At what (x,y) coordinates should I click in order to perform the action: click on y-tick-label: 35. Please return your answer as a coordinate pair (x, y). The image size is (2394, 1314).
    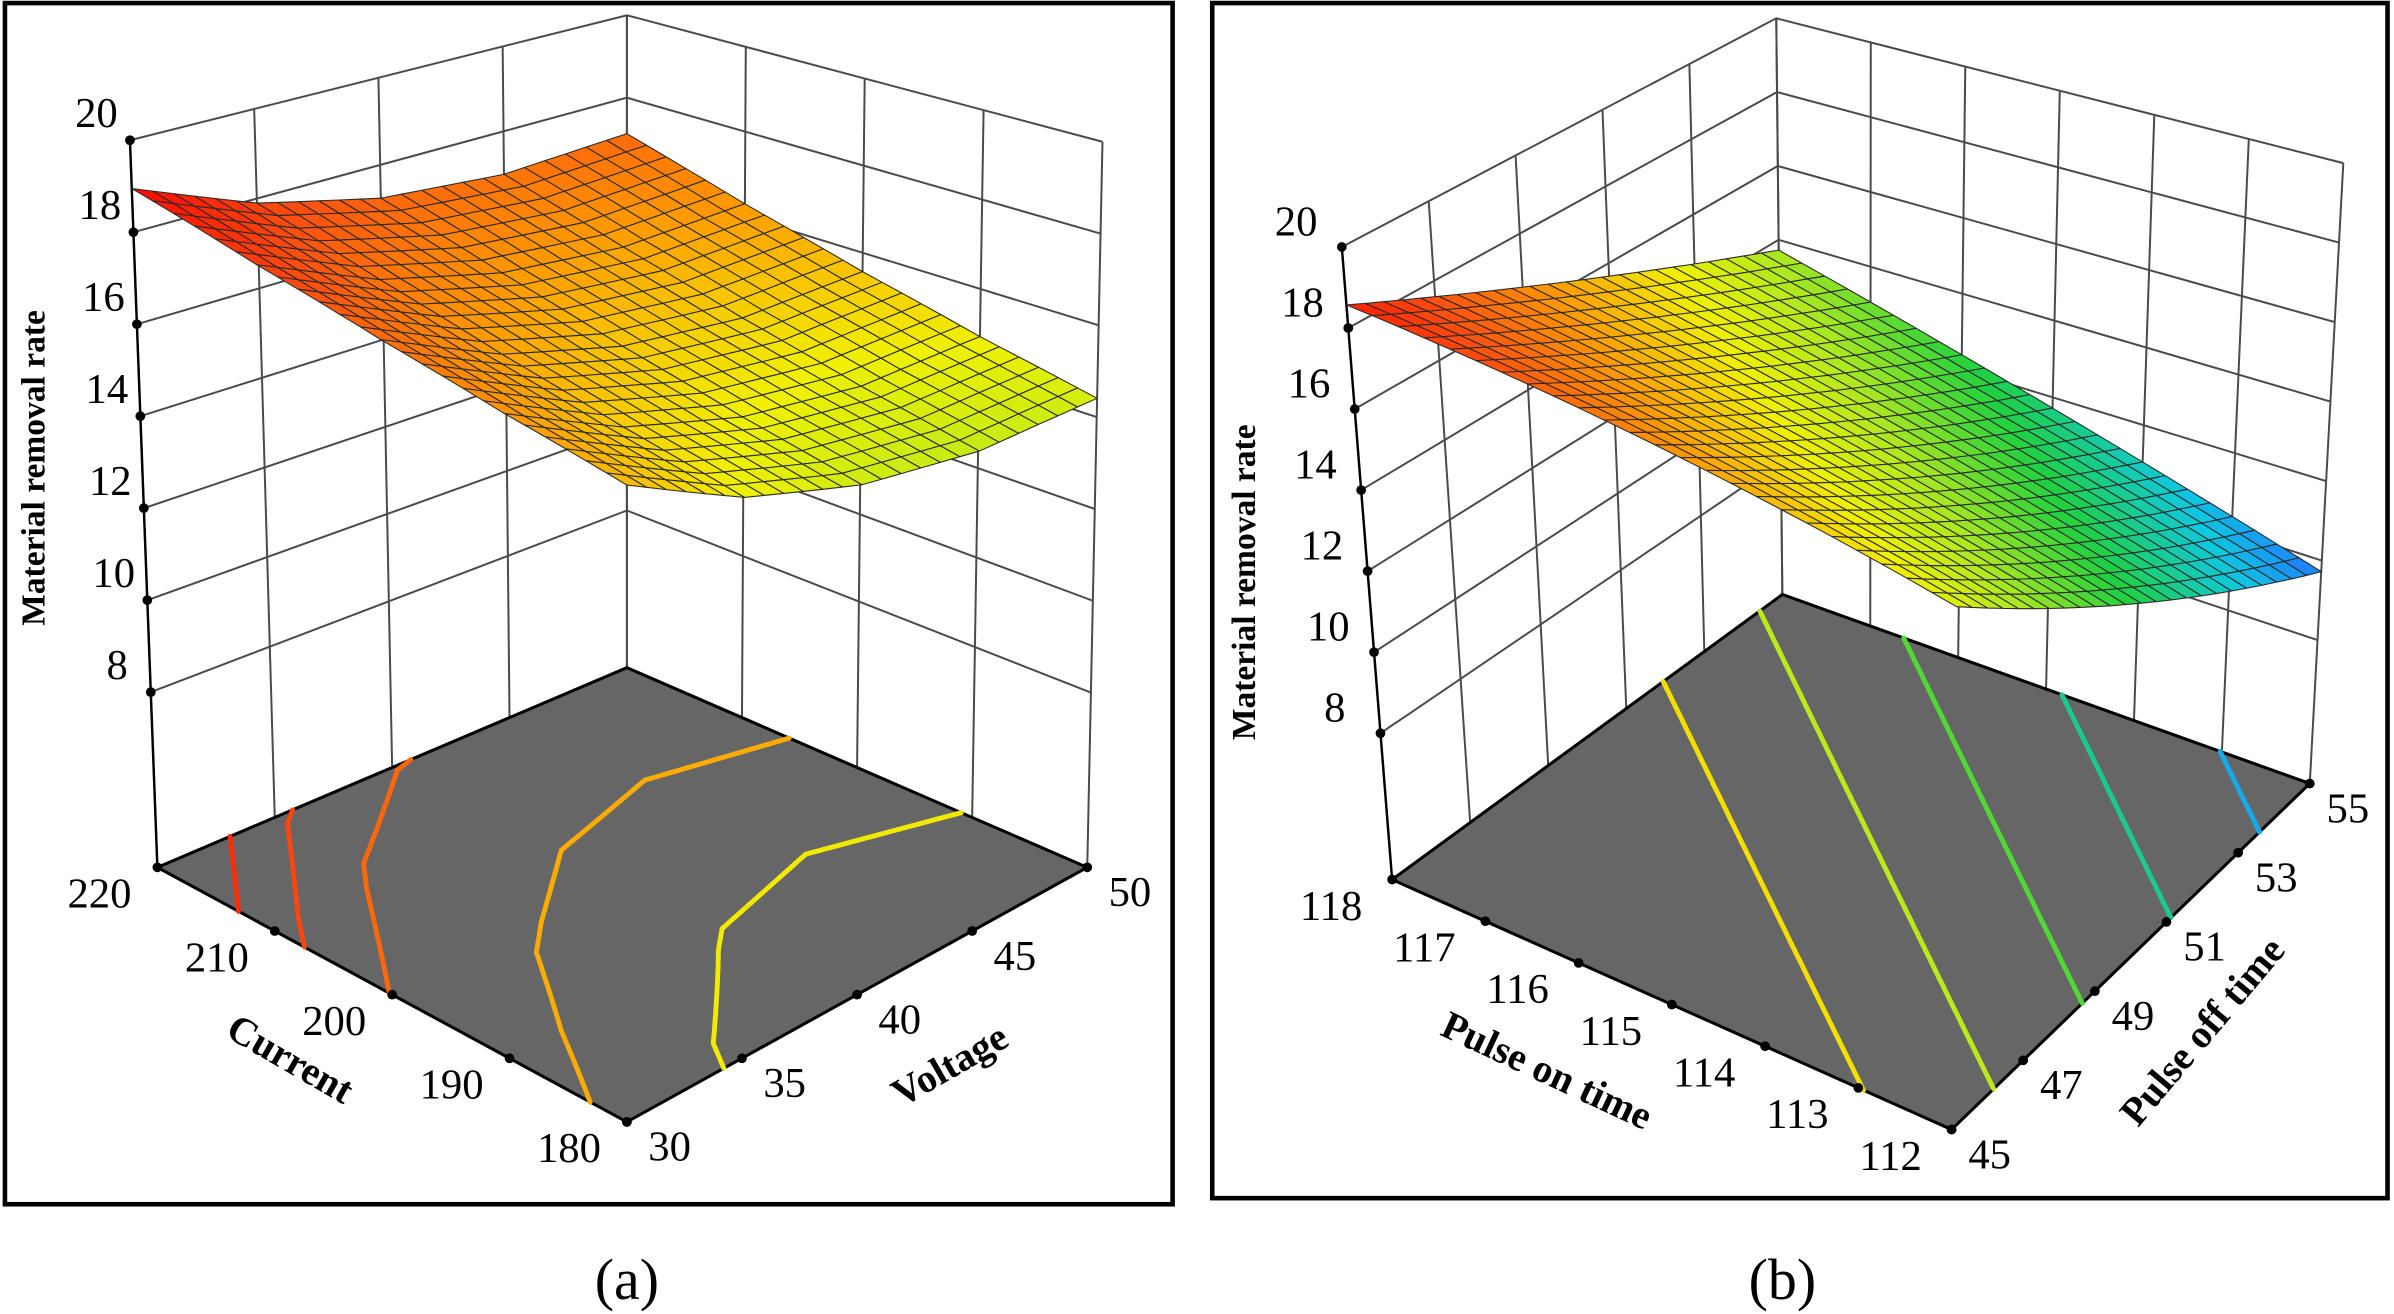
    Looking at the image, I should click on (784, 1083).